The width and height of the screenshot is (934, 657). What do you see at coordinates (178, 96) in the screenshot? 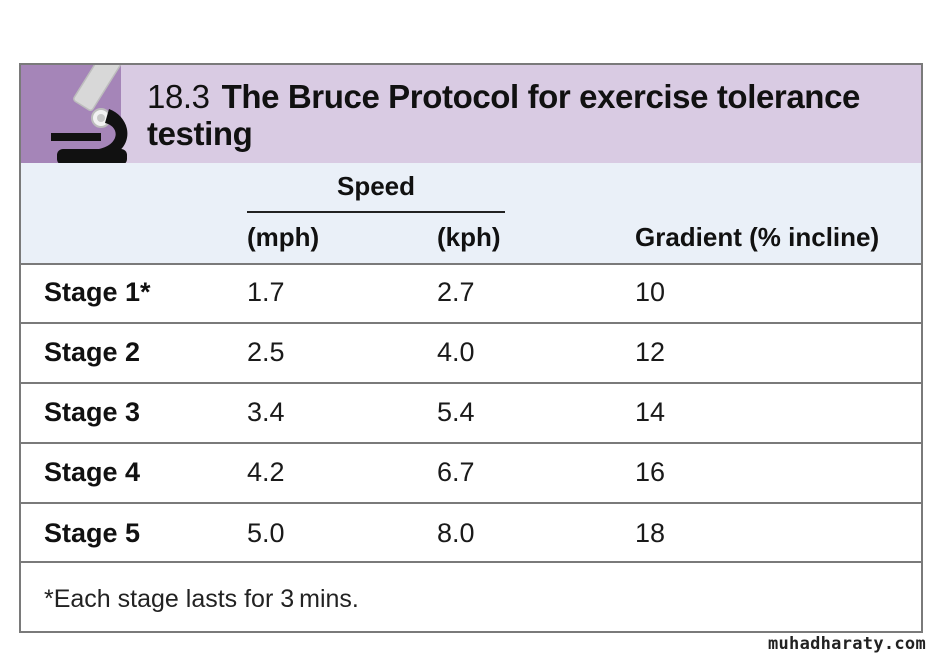
I see `table-number: 18.3` at bounding box center [178, 96].